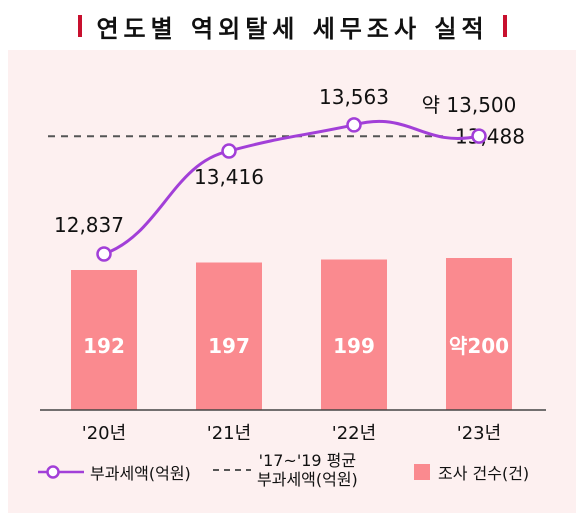 The image size is (585, 523). Describe the element at coordinates (140, 473) in the screenshot. I see `legend-line-label: 부과세액(억원)` at that location.